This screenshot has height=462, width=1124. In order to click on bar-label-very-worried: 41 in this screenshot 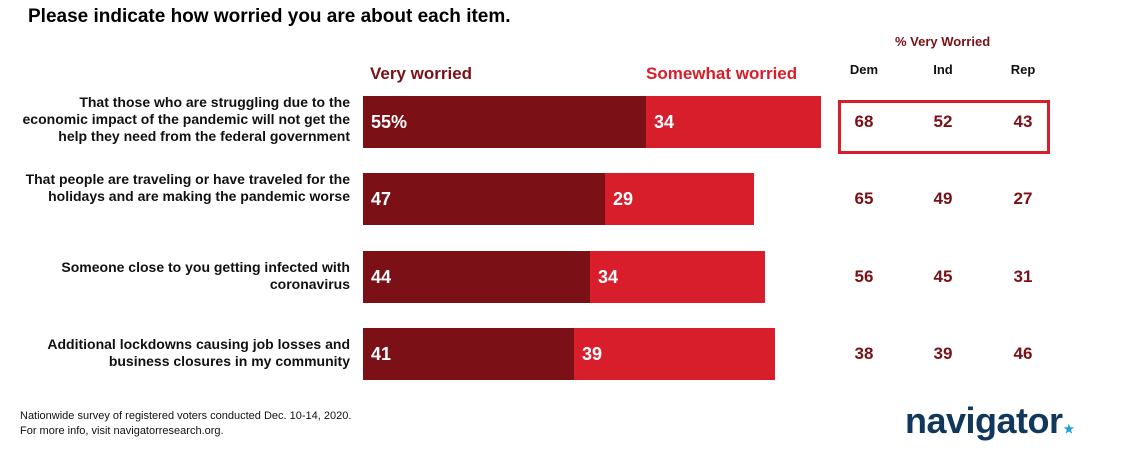, I will do `click(381, 354)`.